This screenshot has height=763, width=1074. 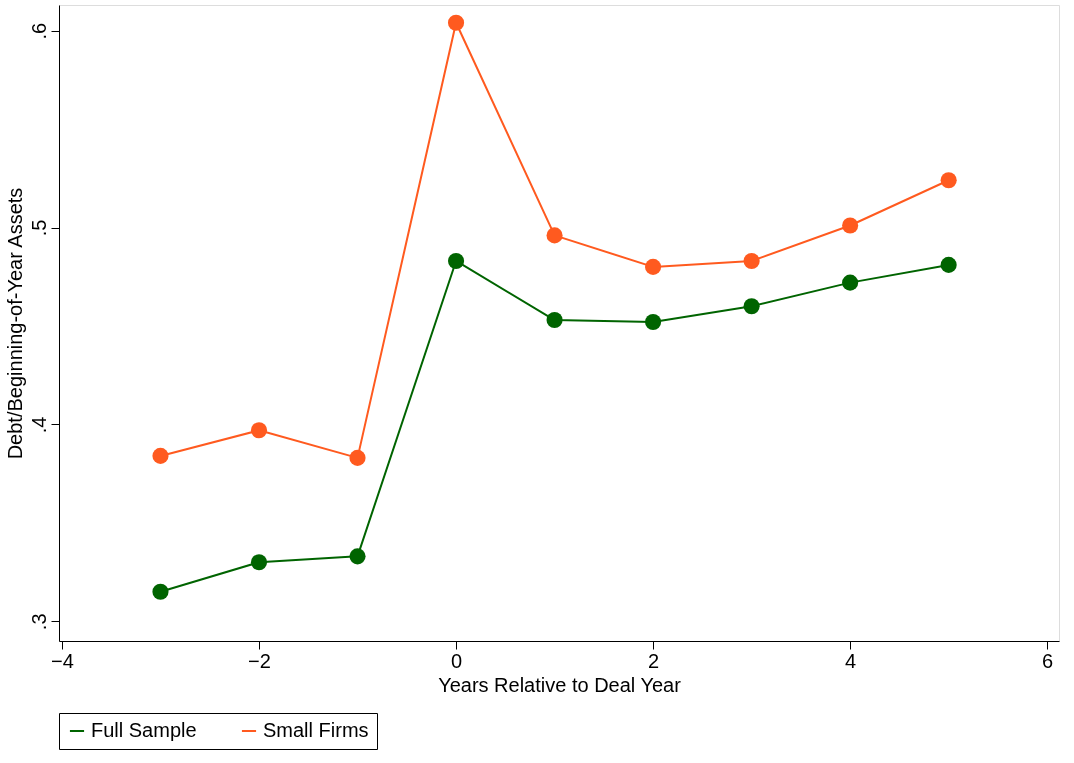 I want to click on x-tick-label: −2, so click(x=259, y=660).